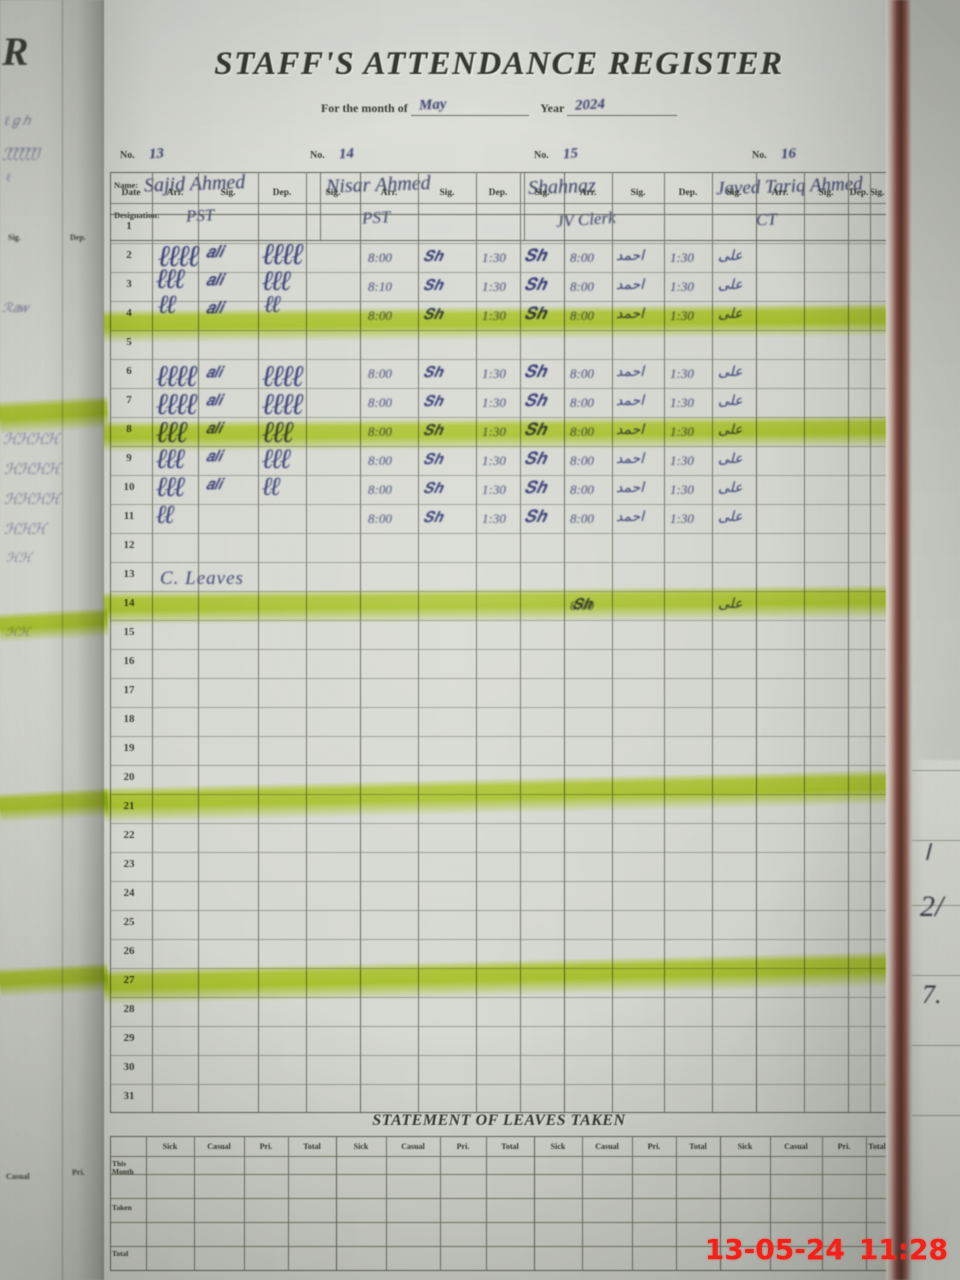 The image size is (960, 1280). Describe the element at coordinates (638, 193) in the screenshot. I see `col-header-s3-sig: Sig.` at that location.